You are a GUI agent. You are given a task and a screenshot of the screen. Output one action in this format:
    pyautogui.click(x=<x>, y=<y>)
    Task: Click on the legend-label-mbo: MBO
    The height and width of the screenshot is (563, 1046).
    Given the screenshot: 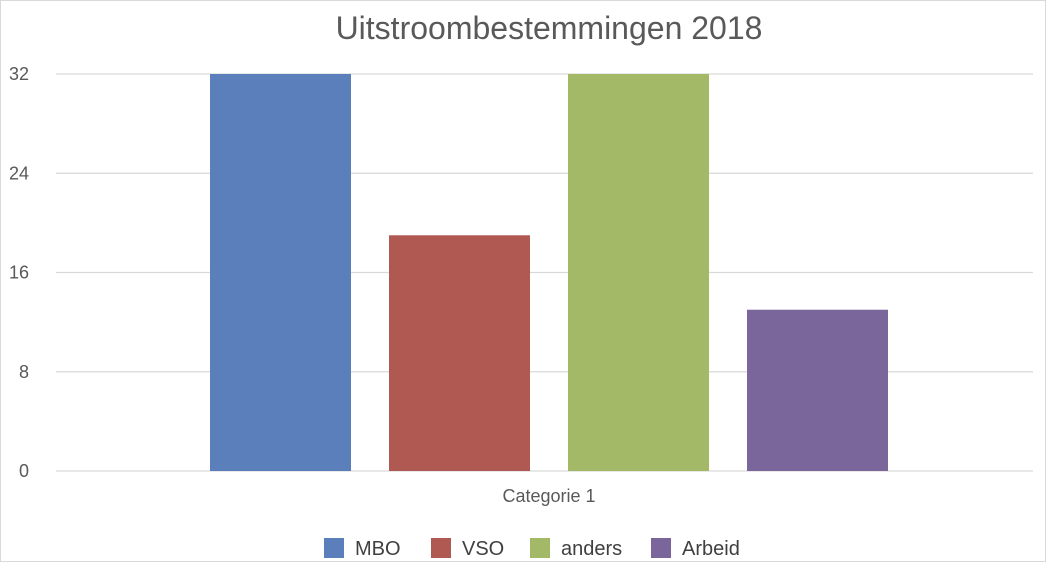 What is the action you would take?
    pyautogui.click(x=378, y=549)
    